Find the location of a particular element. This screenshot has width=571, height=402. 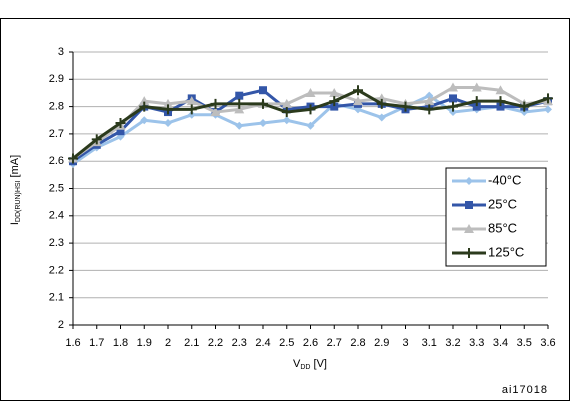

x-tick-label: 2.2 is located at coordinates (215, 343).